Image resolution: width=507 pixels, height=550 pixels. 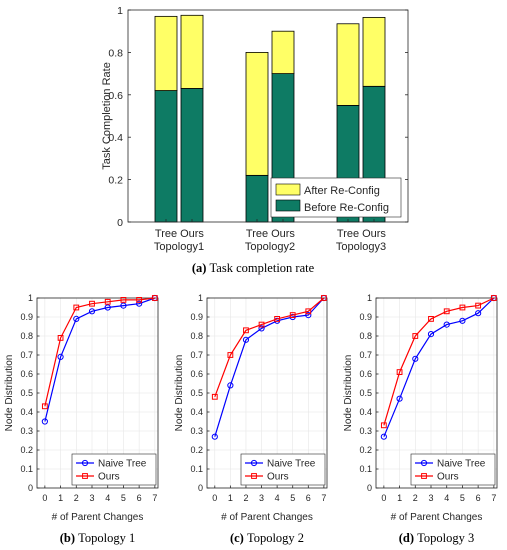 What do you see at coordinates (408, 538) in the screenshot?
I see `caption-letter: (d)` at bounding box center [408, 538].